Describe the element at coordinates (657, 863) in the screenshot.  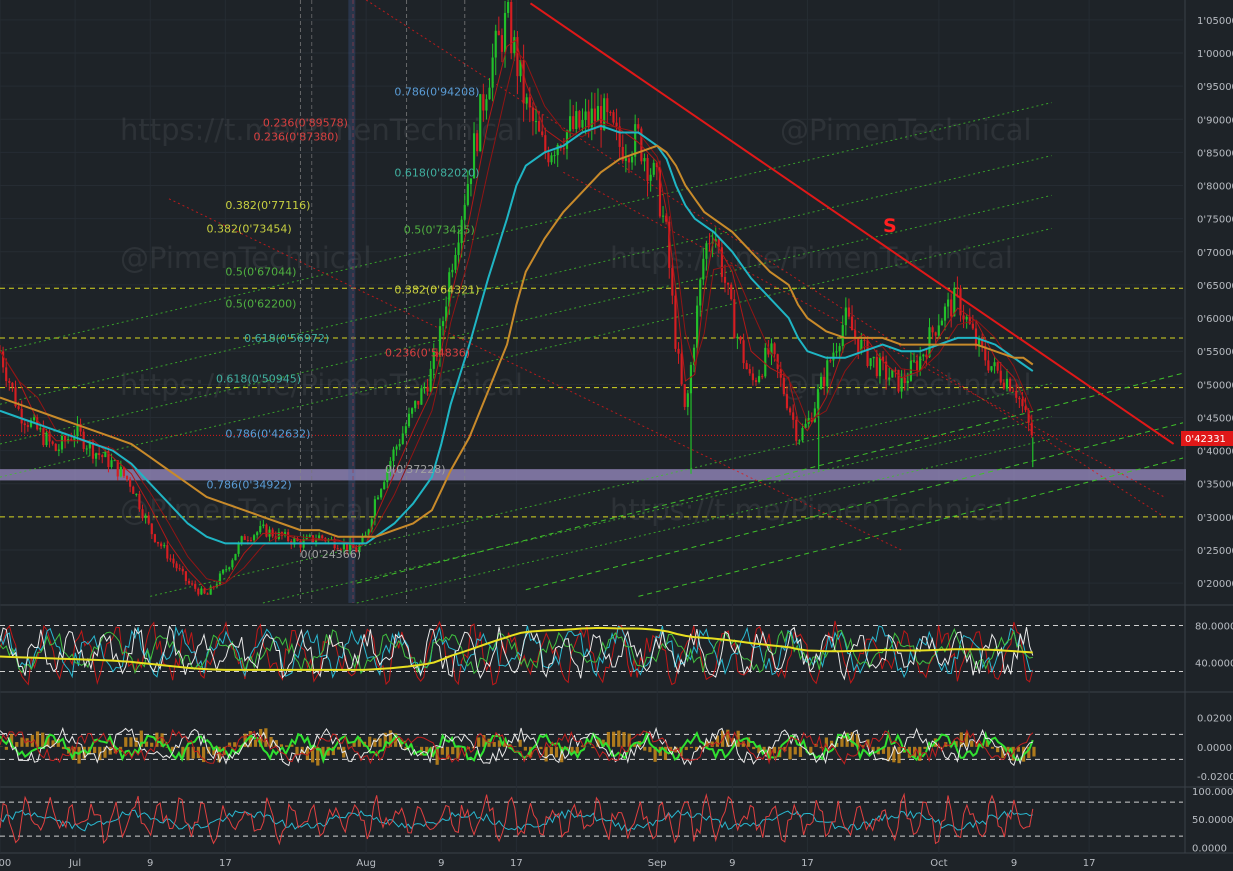
I see `time-axis-label: Sep` at that location.